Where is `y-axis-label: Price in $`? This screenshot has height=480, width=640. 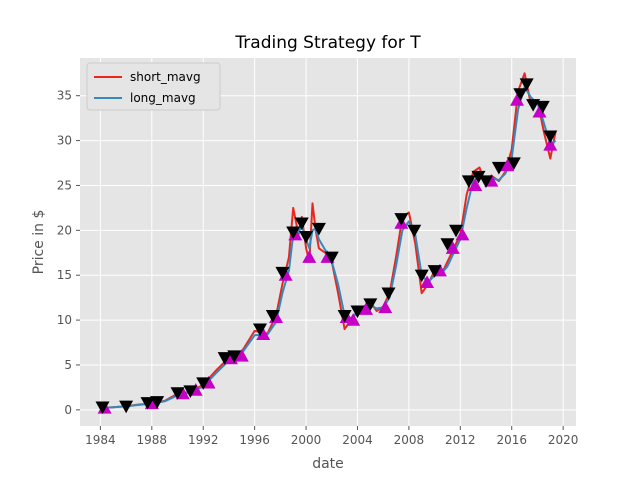
y-axis-label: Price in $ is located at coordinates (39, 242).